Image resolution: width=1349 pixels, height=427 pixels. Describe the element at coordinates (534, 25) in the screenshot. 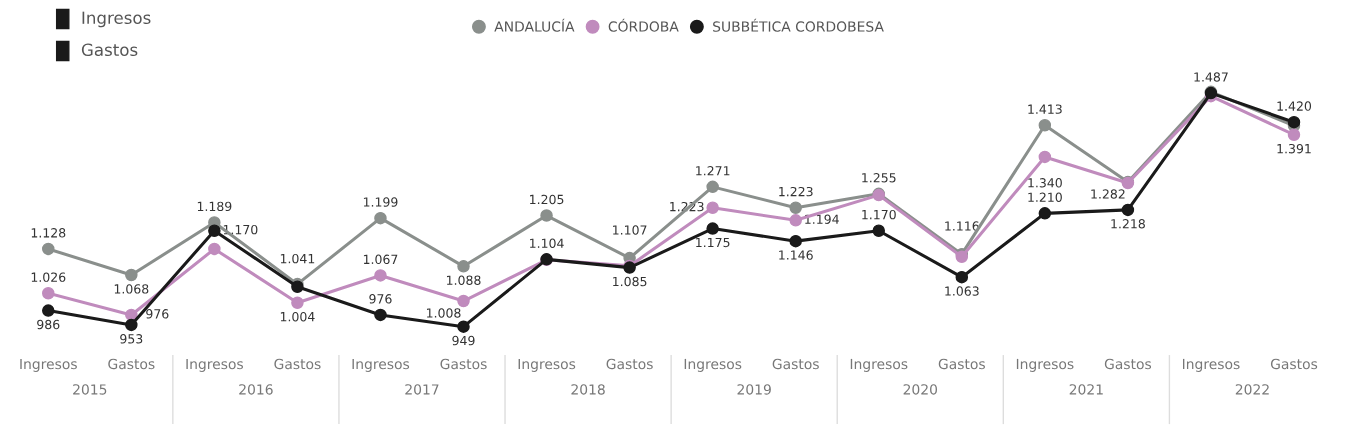

I see `legend-label: ANDALUCÍA` at that location.